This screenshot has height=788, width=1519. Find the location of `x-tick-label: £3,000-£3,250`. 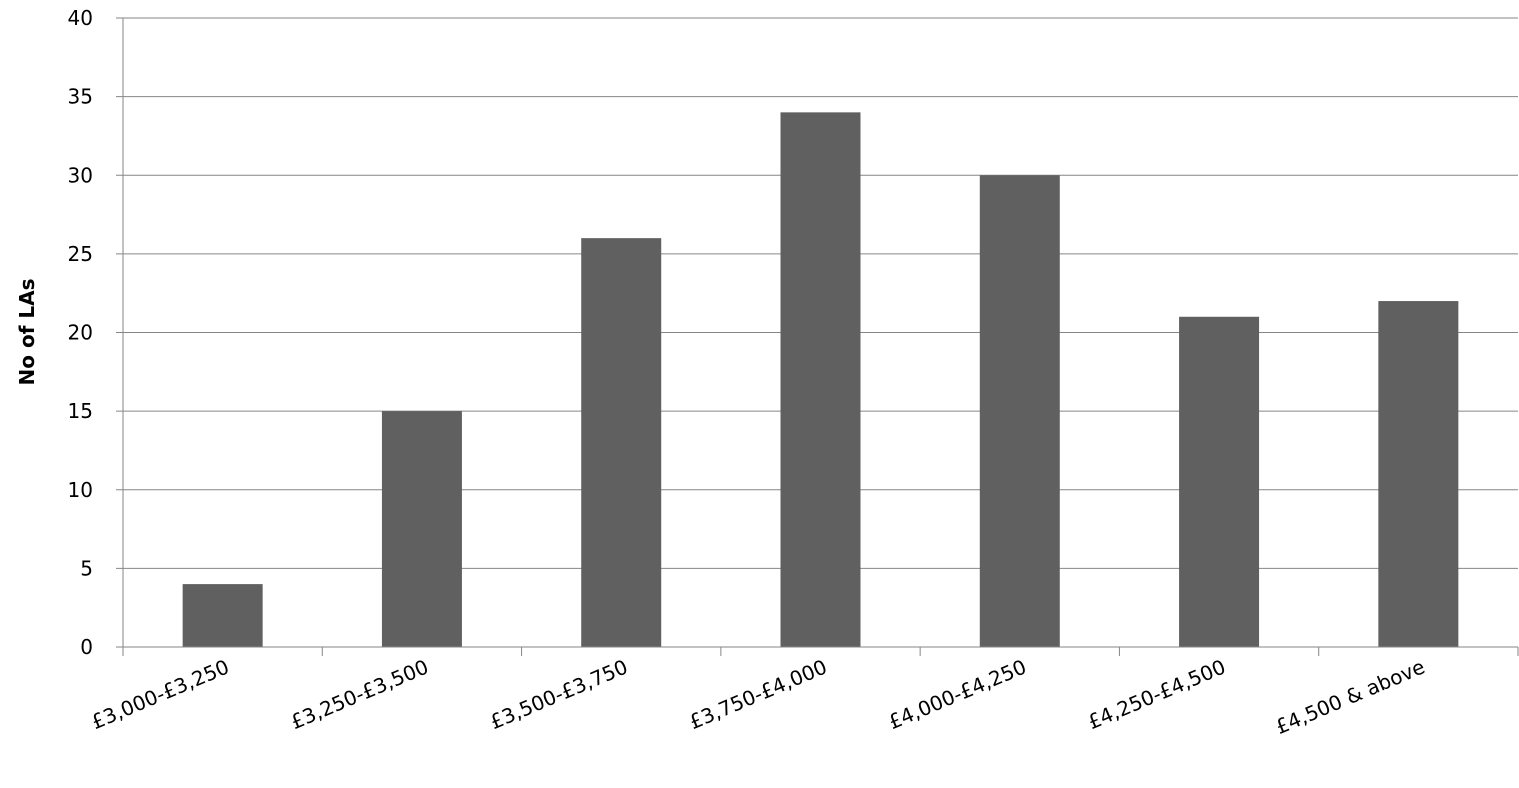

x-tick-label: £3,000-£3,250 is located at coordinates (160, 695).